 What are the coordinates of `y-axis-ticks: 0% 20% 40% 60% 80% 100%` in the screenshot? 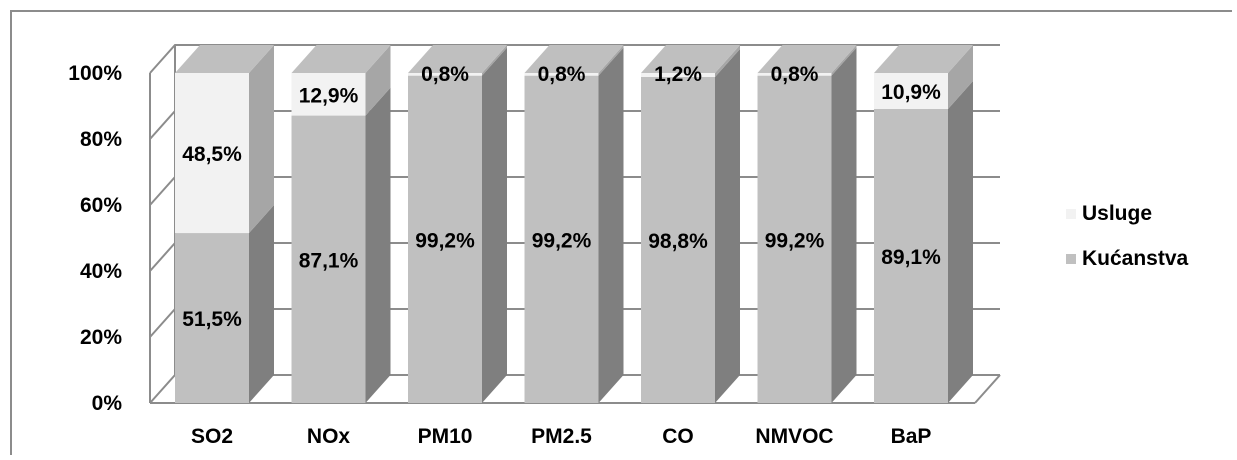 It's located at (95, 238).